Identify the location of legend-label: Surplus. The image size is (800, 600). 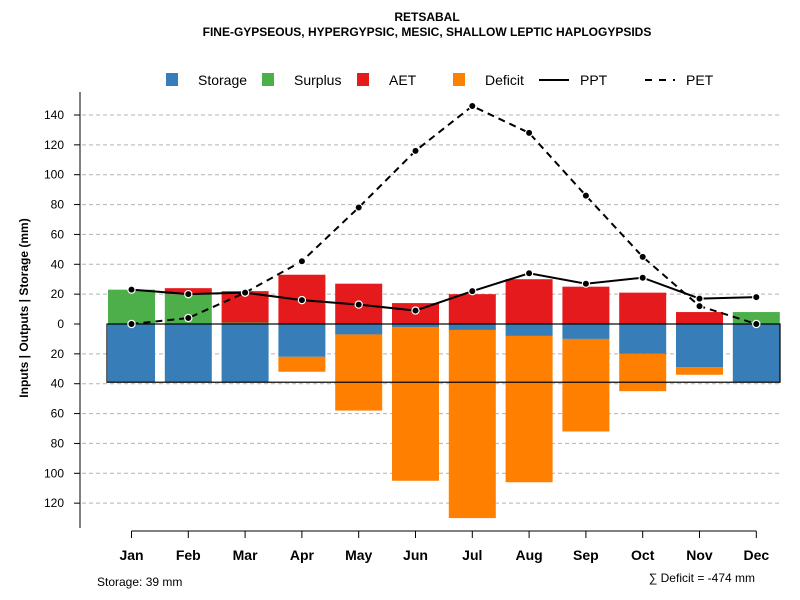
(317, 80).